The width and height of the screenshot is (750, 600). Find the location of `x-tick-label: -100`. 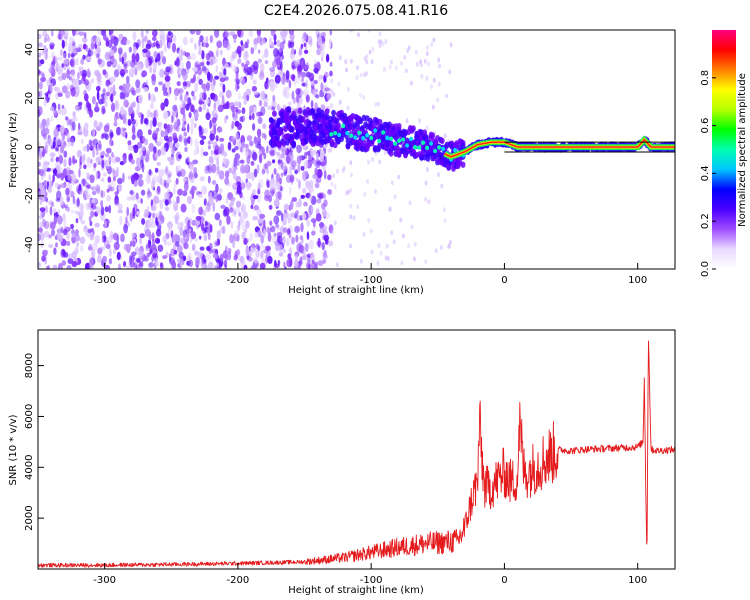

x-tick-label: -100 is located at coordinates (371, 280).